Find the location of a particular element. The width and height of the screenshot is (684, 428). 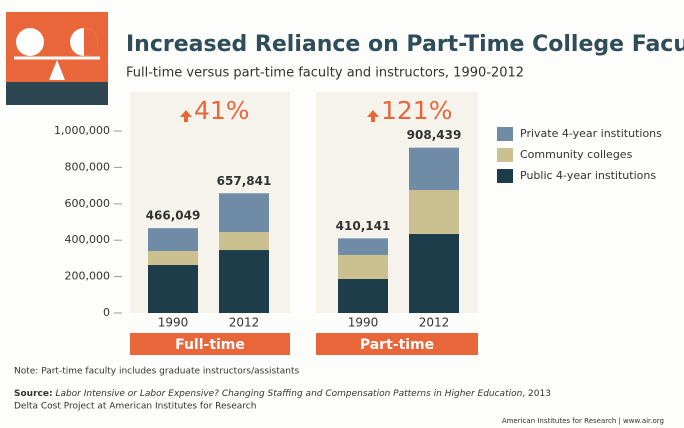

total-label: 908,439 is located at coordinates (434, 135).